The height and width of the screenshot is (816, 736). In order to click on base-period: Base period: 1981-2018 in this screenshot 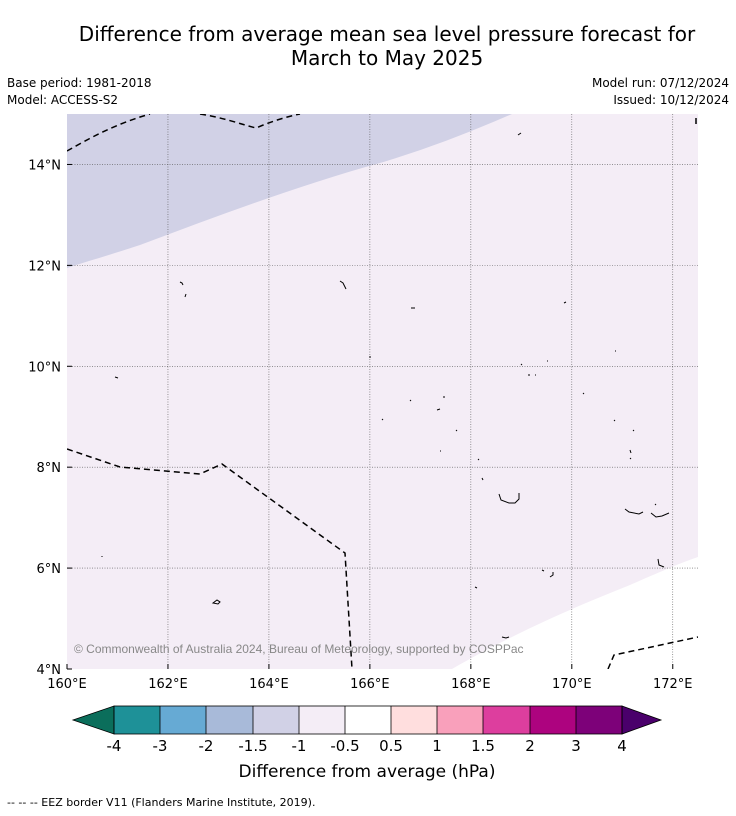, I will do `click(79, 83)`.